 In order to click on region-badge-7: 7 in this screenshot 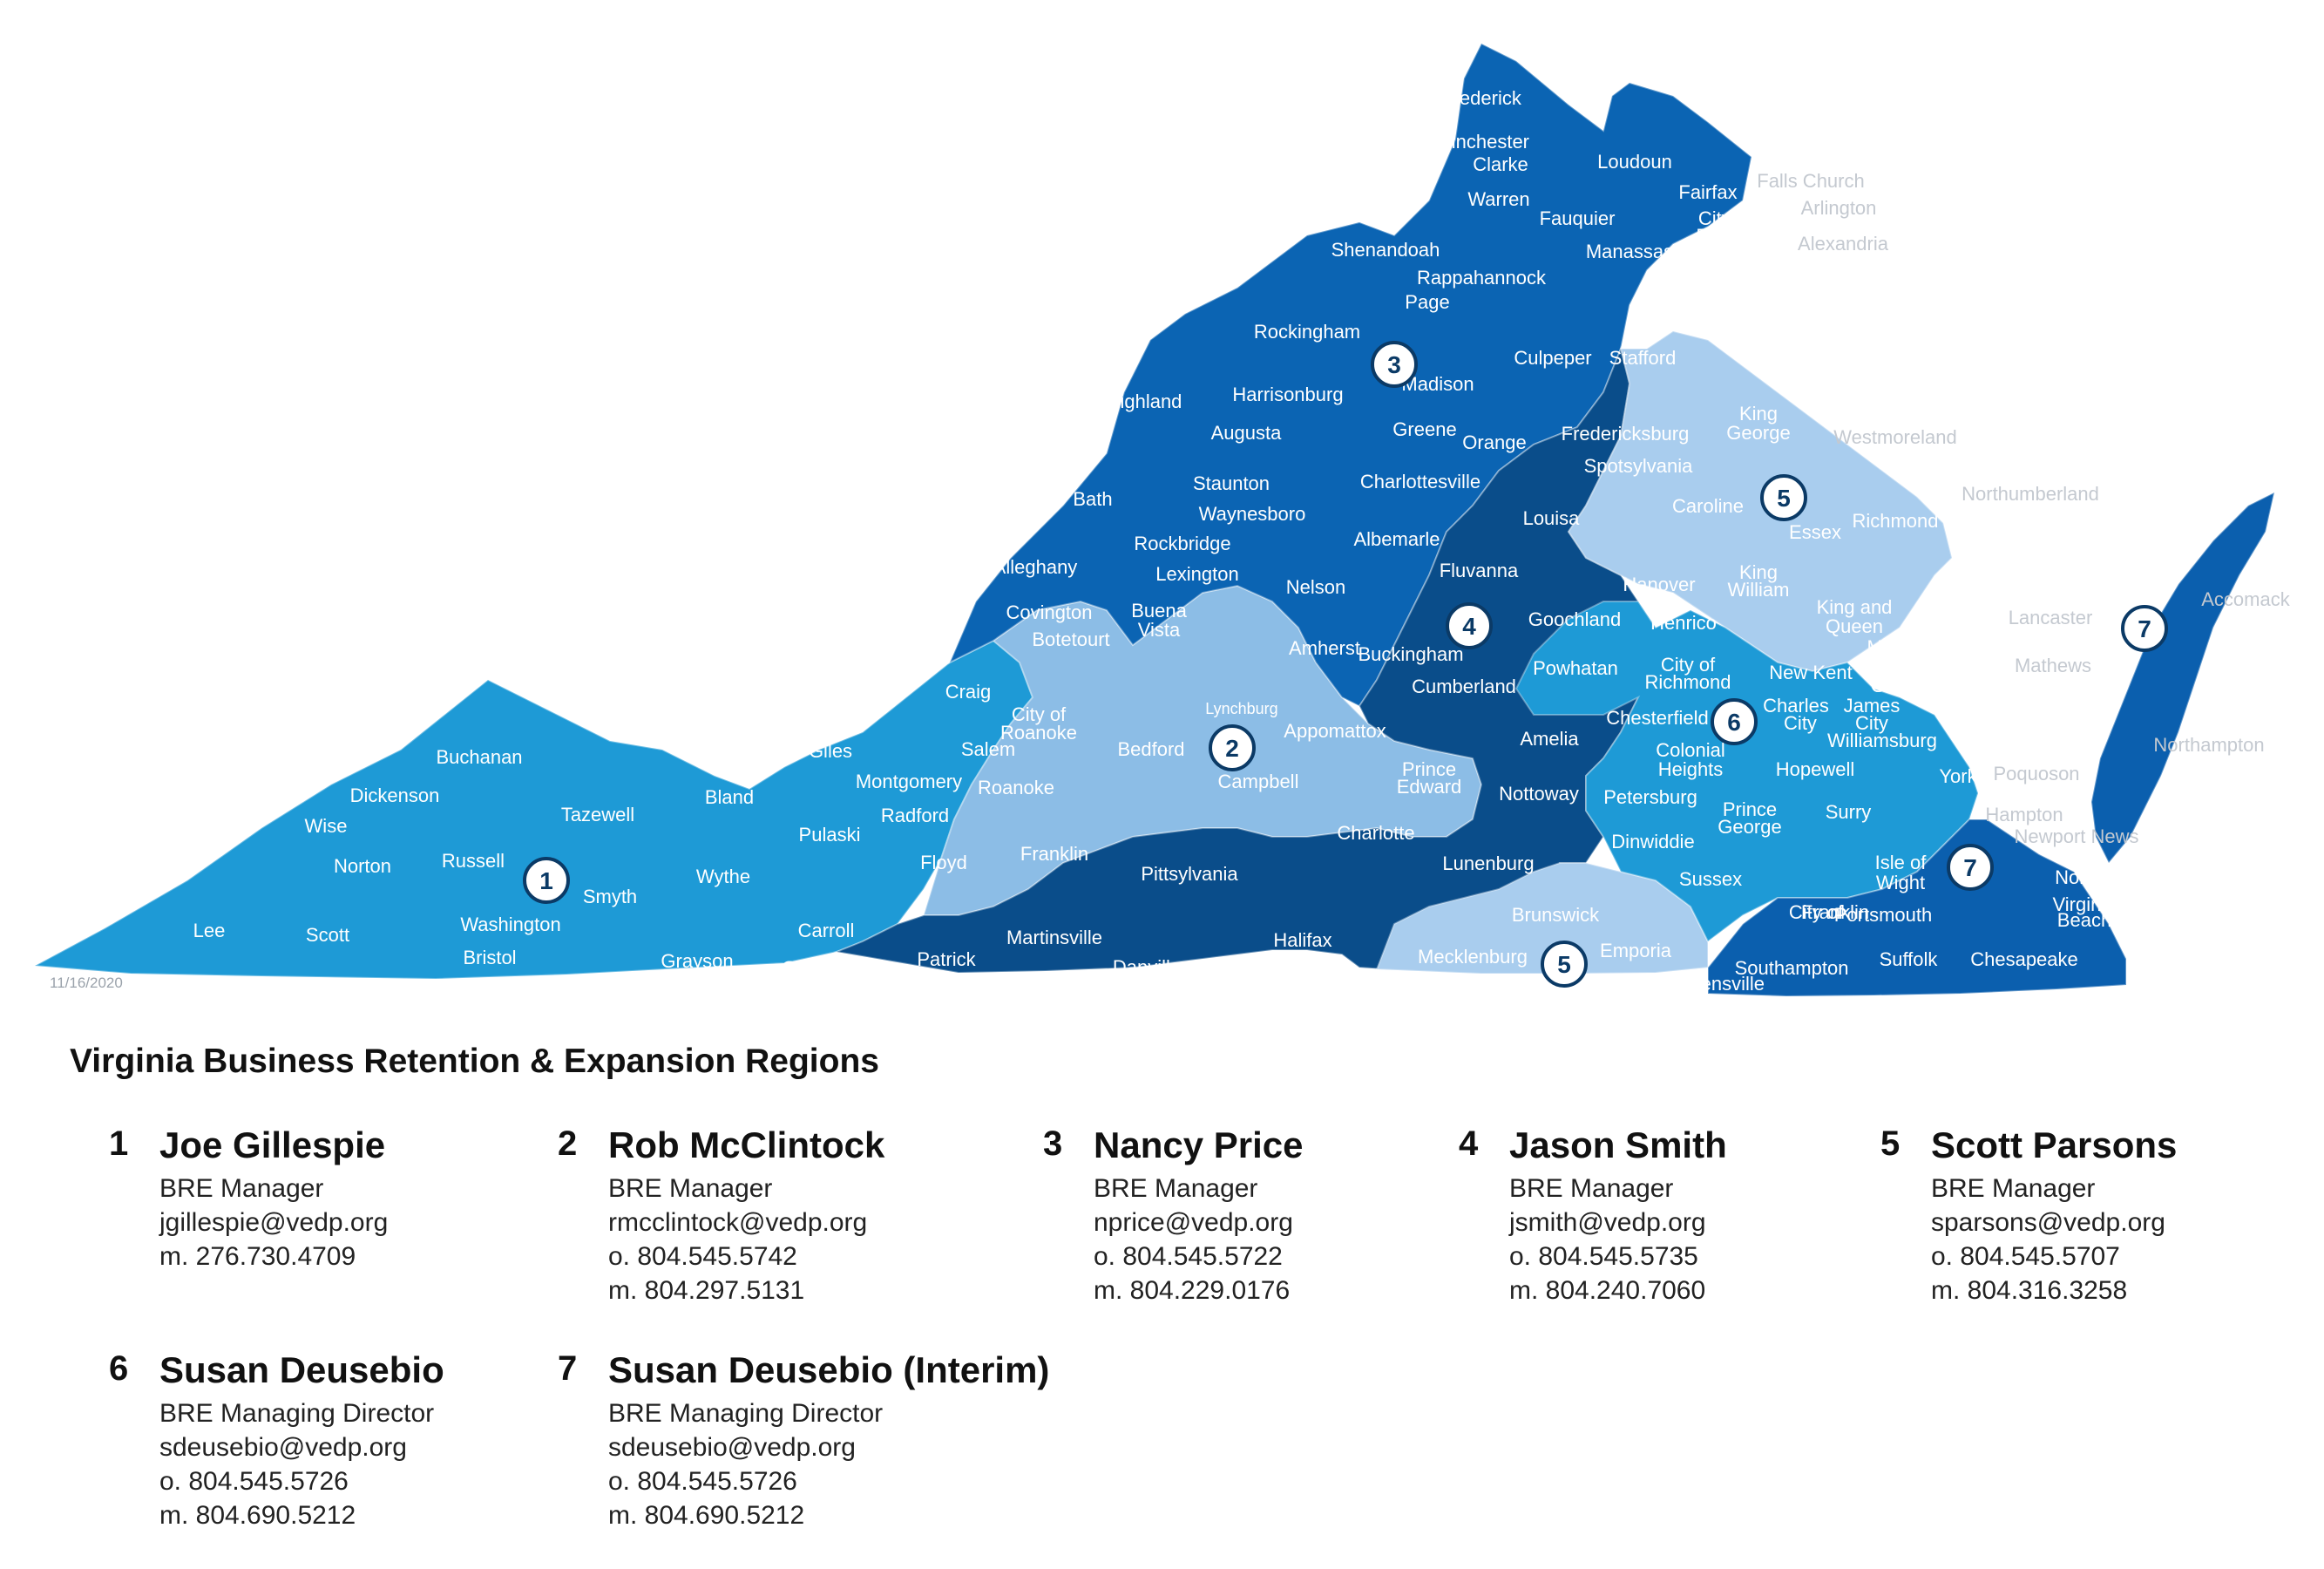, I will do `click(1970, 868)`.